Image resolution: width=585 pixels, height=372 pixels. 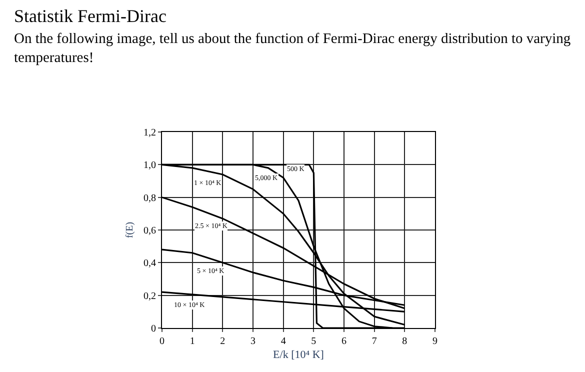 I want to click on y-tick-label: 1,2, so click(x=150, y=133).